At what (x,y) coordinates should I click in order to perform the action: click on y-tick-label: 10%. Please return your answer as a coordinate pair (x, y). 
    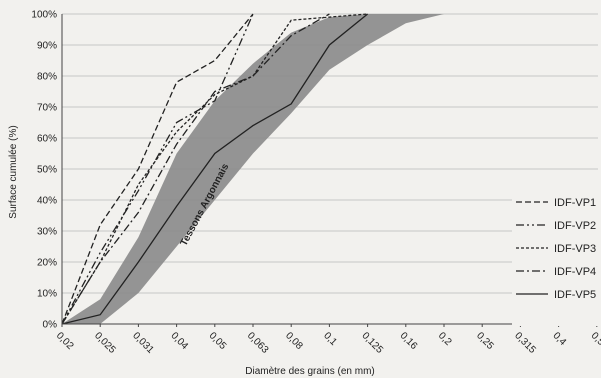
    Looking at the image, I should click on (47, 294).